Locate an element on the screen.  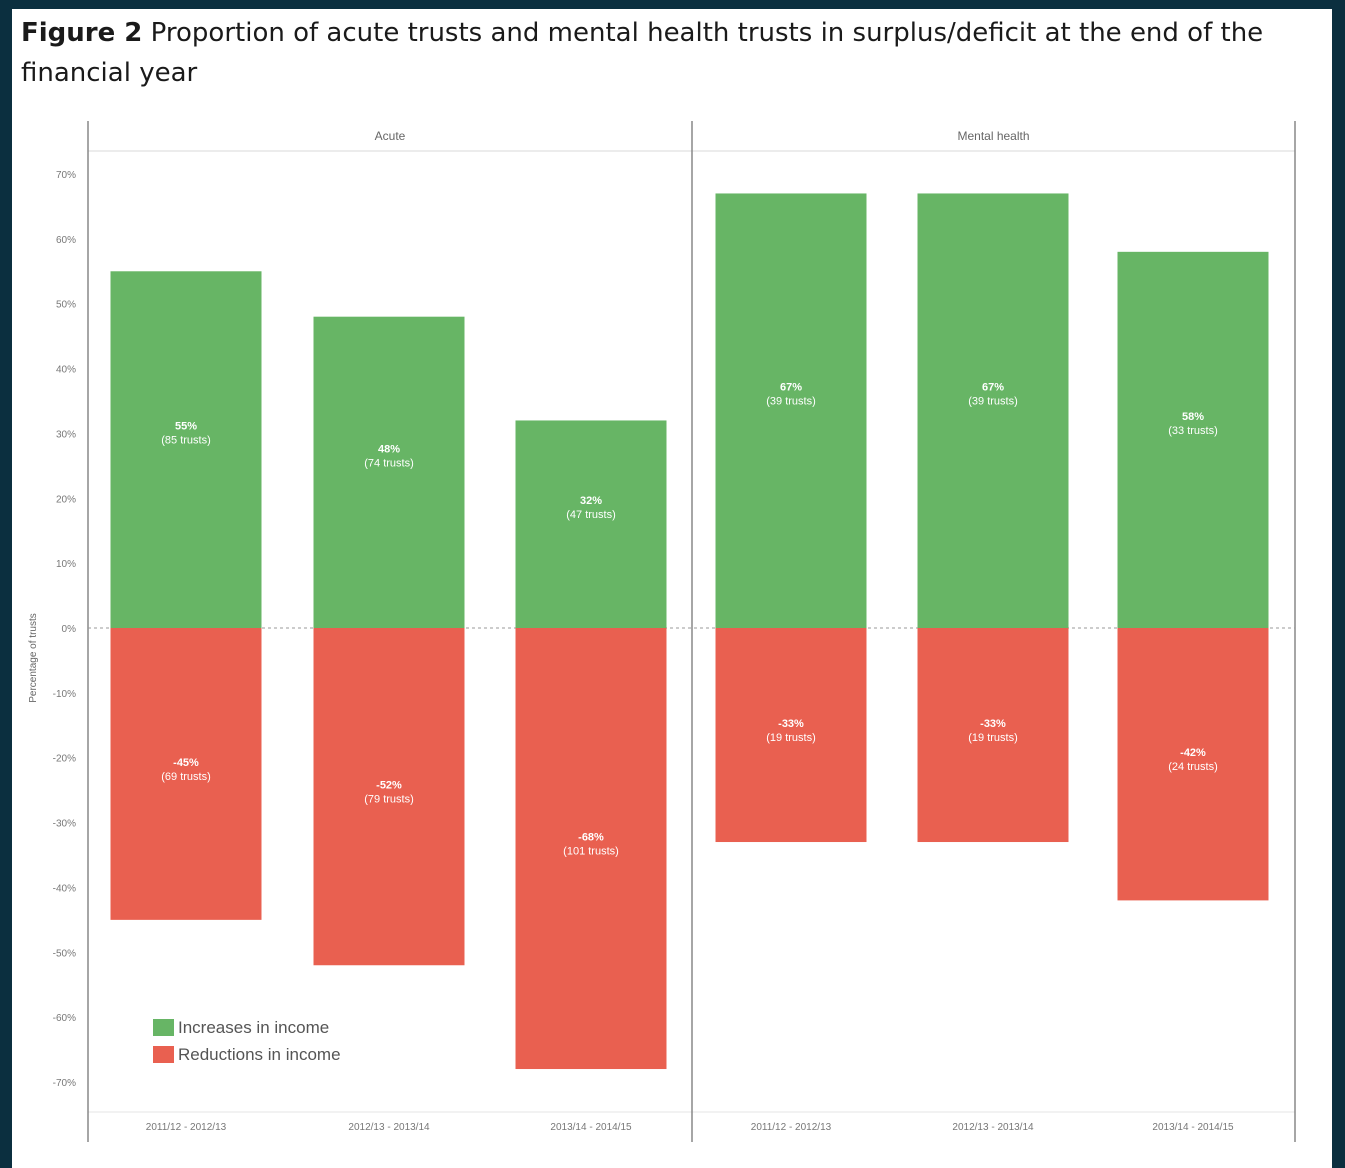
y-tick-label: 30% is located at coordinates (66, 434).